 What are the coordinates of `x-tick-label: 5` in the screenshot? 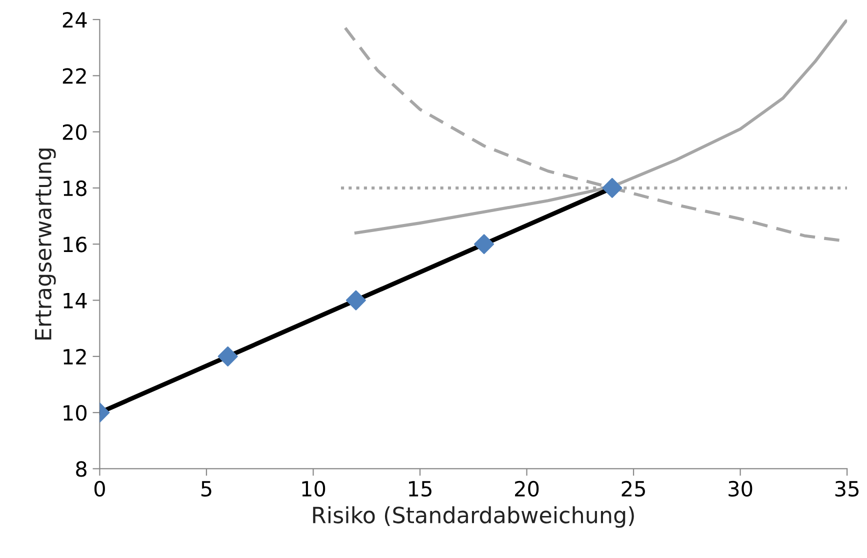 It's located at (206, 489).